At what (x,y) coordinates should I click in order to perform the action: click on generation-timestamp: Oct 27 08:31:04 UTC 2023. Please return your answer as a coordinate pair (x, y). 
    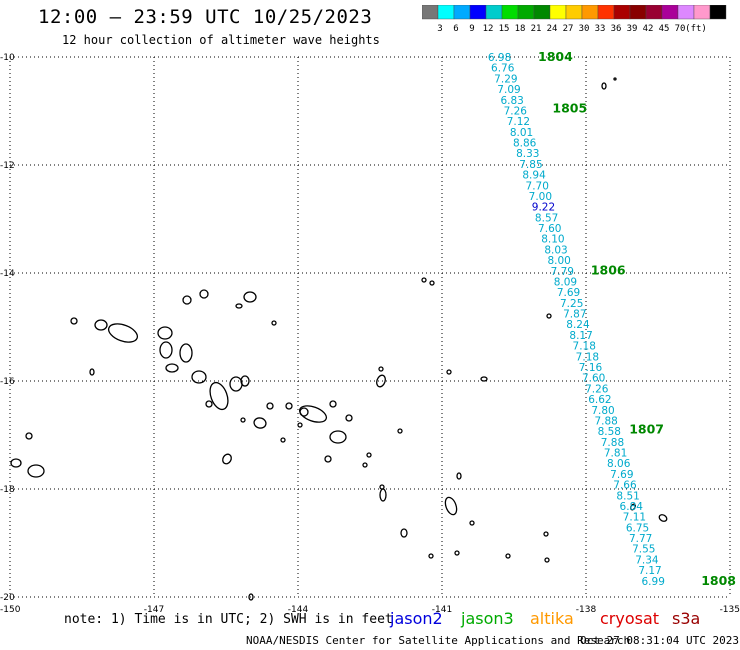
    Looking at the image, I should click on (659, 640).